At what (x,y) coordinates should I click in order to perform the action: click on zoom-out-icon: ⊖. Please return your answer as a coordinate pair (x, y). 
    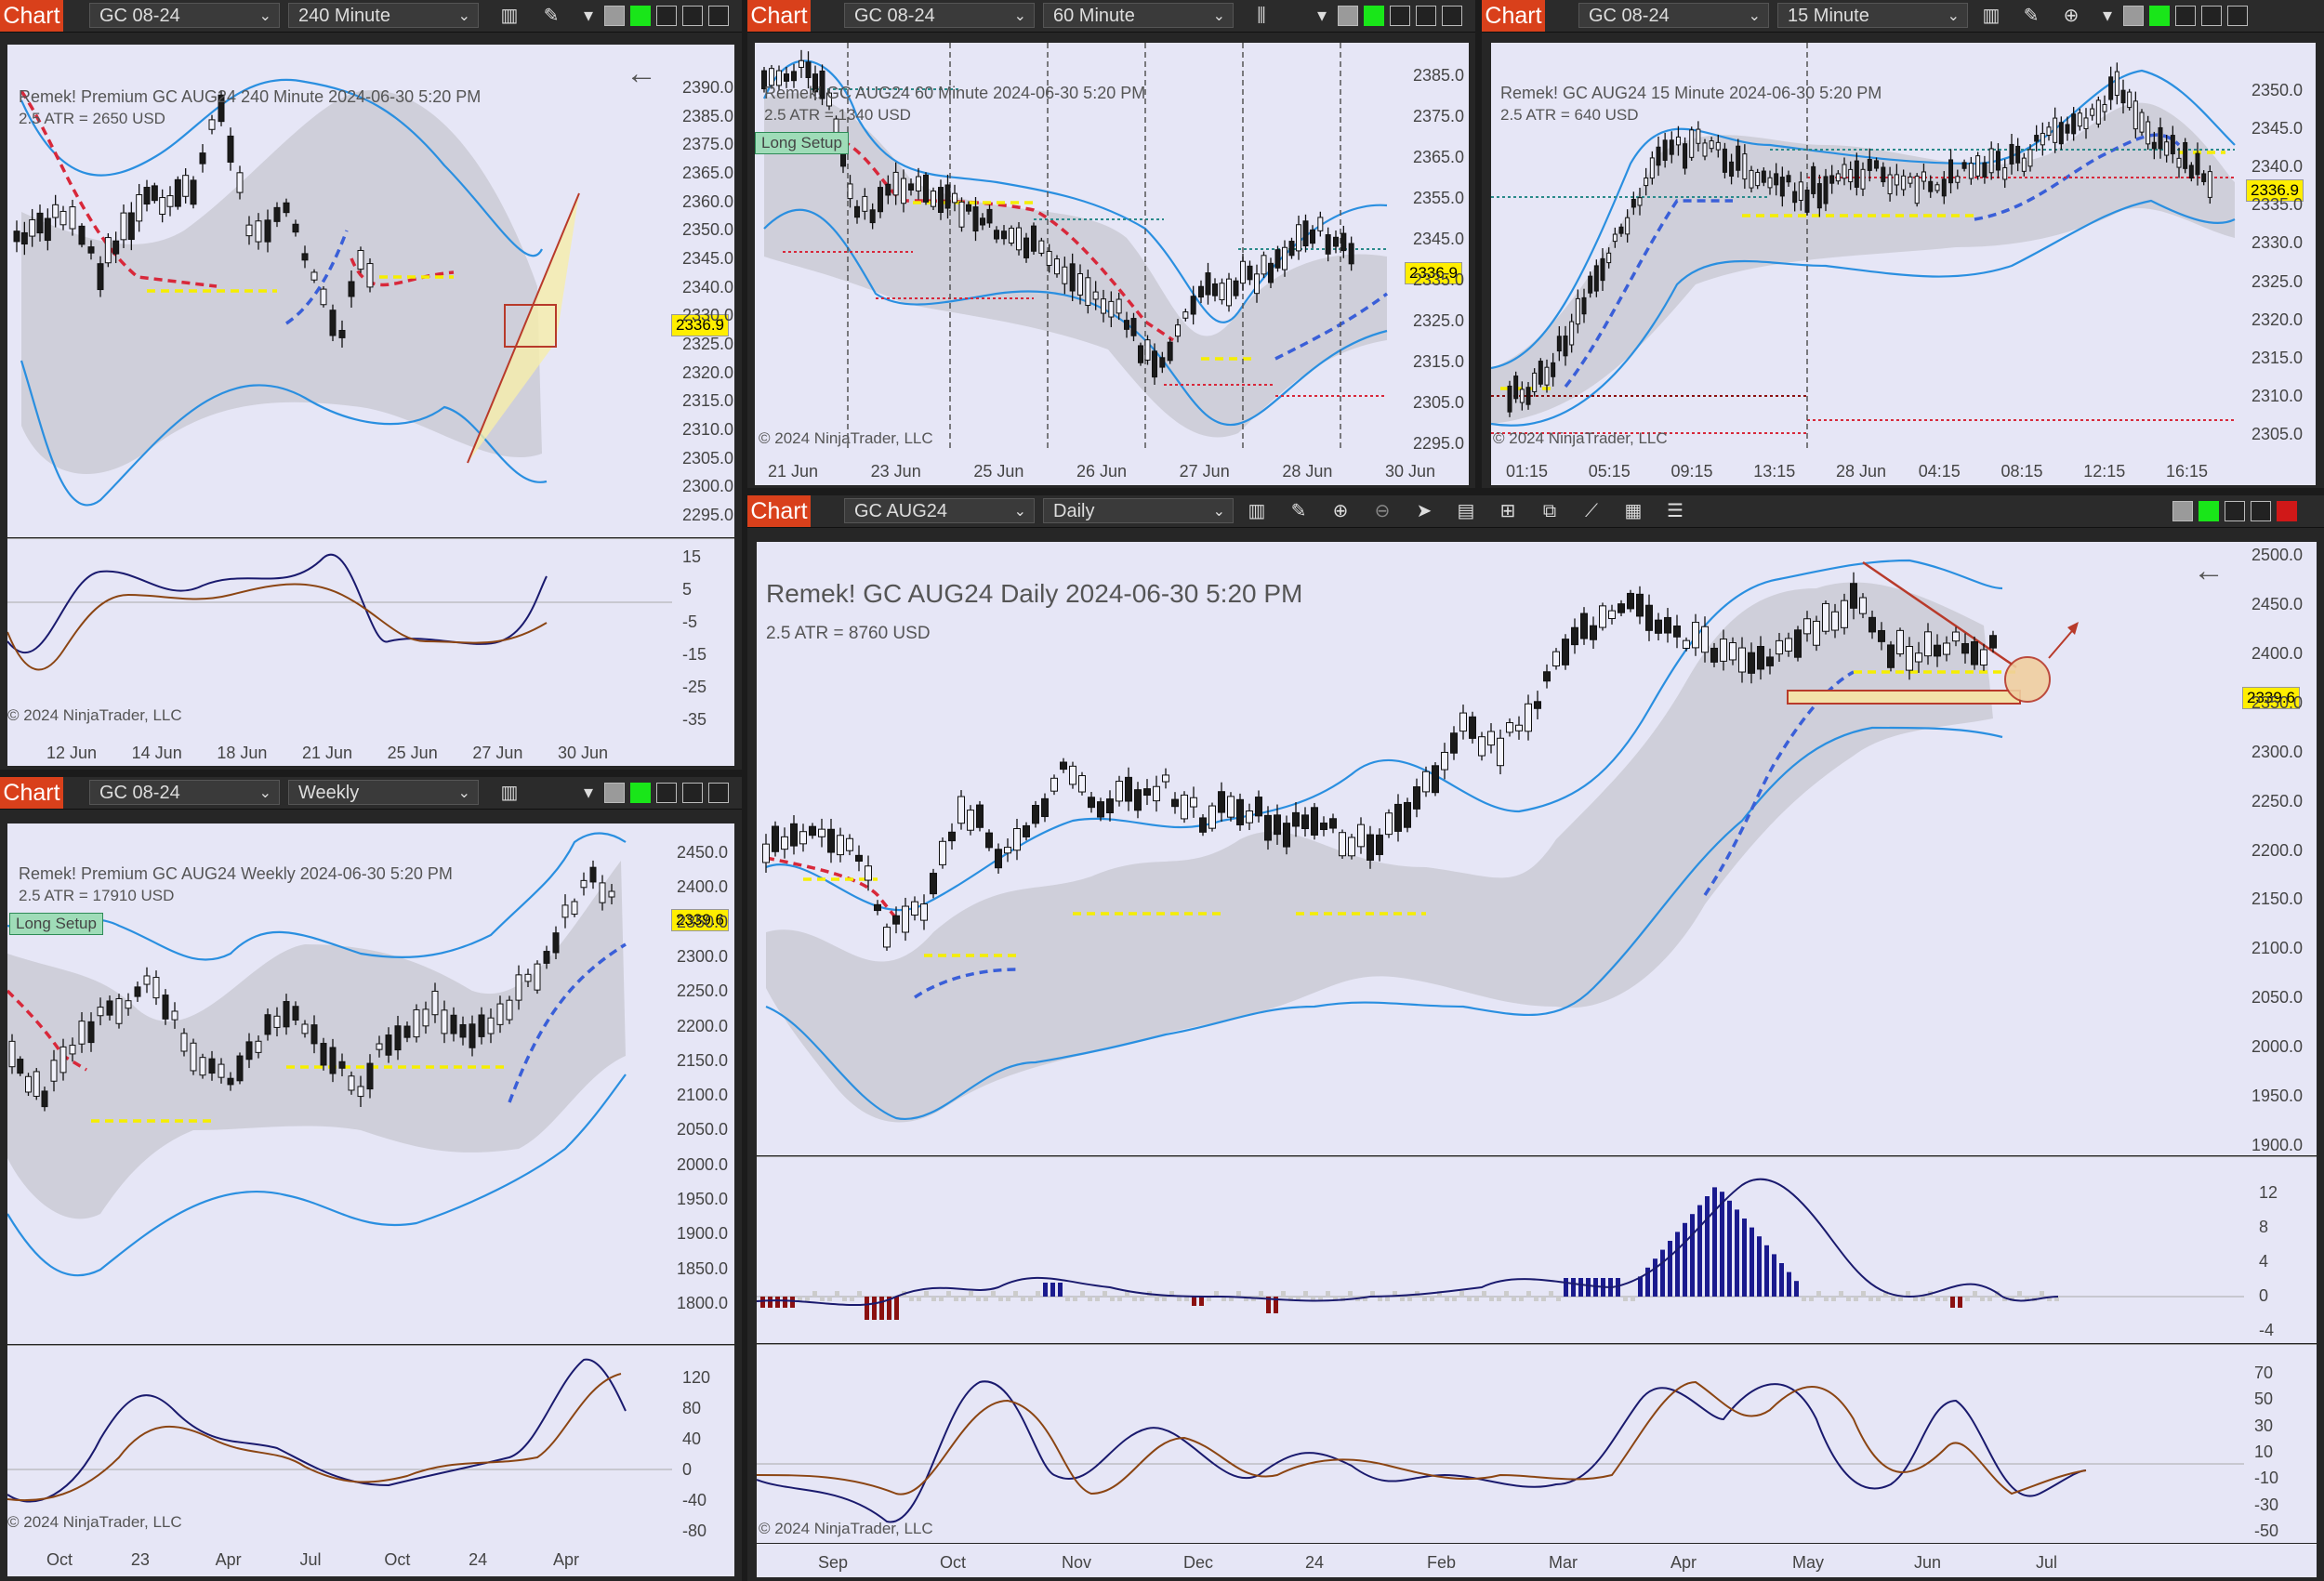
    Looking at the image, I should click on (1382, 511).